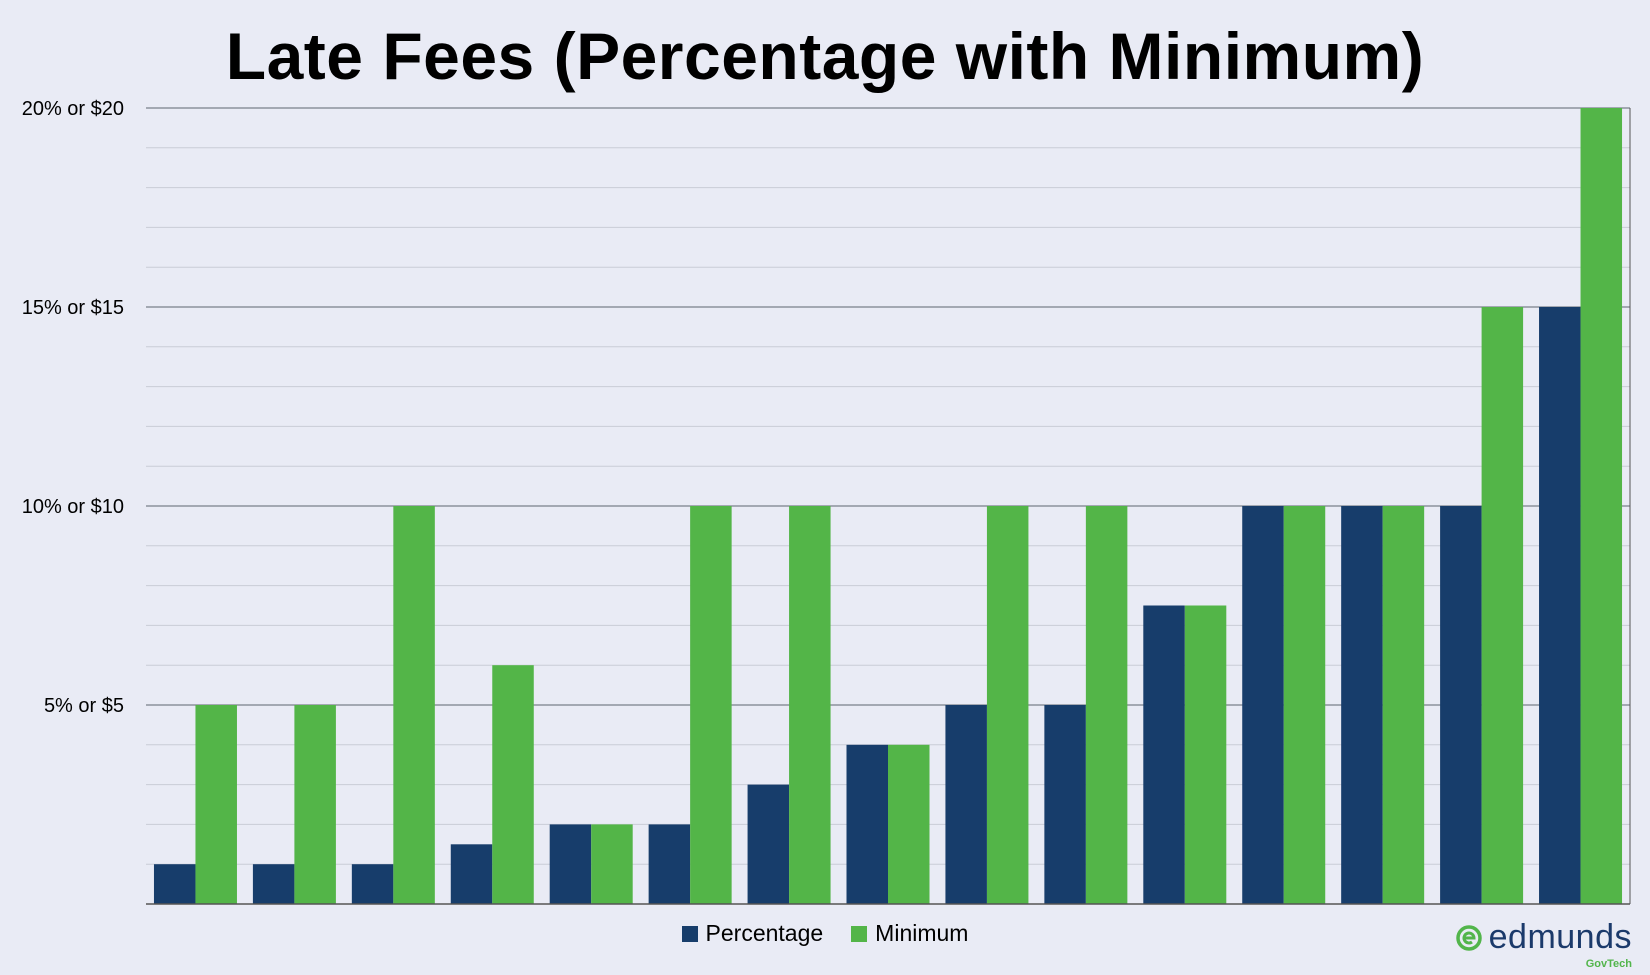 This screenshot has height=975, width=1650. What do you see at coordinates (84, 706) in the screenshot?
I see `y-tick-label: 5% or $5` at bounding box center [84, 706].